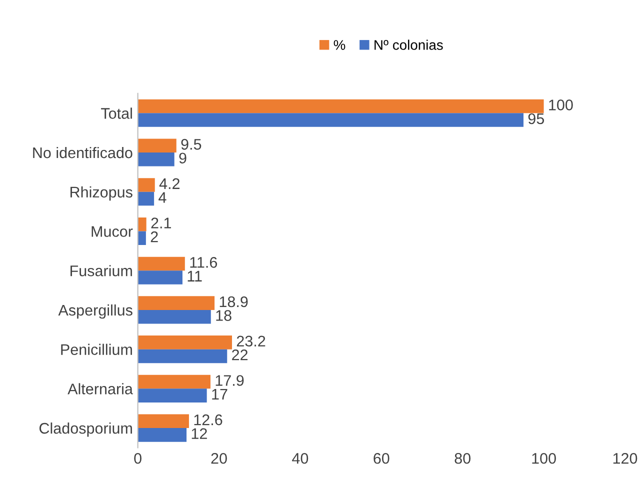 Image resolution: width=641 pixels, height=492 pixels. I want to click on x-tick-label: 40, so click(300, 458).